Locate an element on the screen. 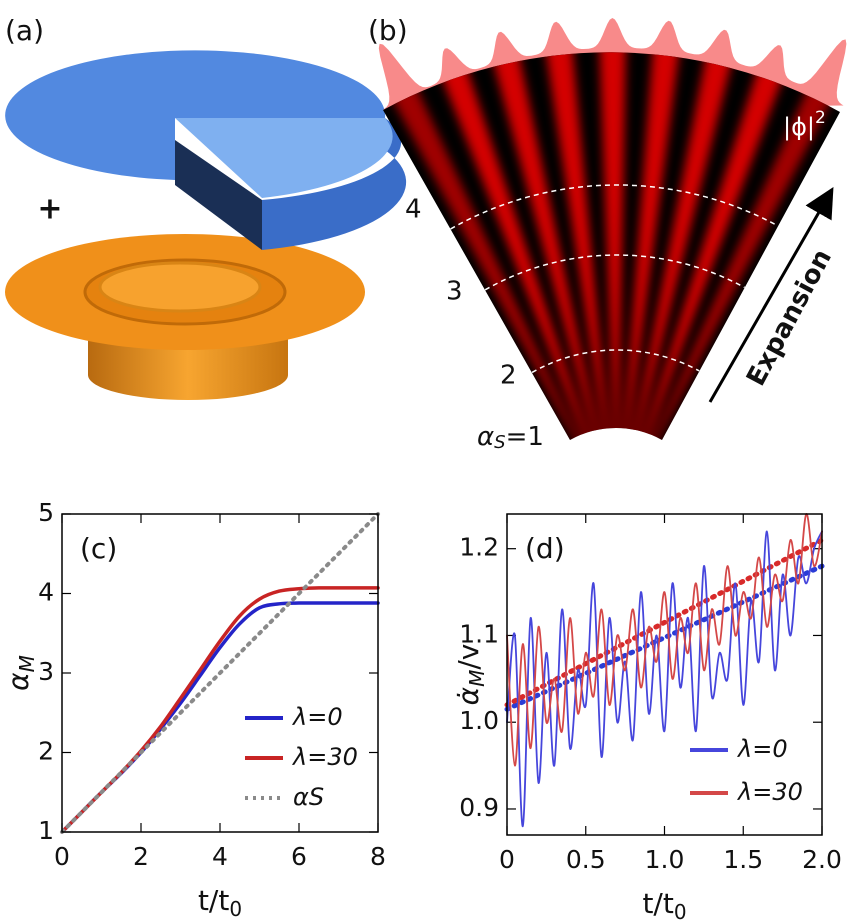 The image size is (863, 924). y-tick-label: 2 is located at coordinates (46, 751).